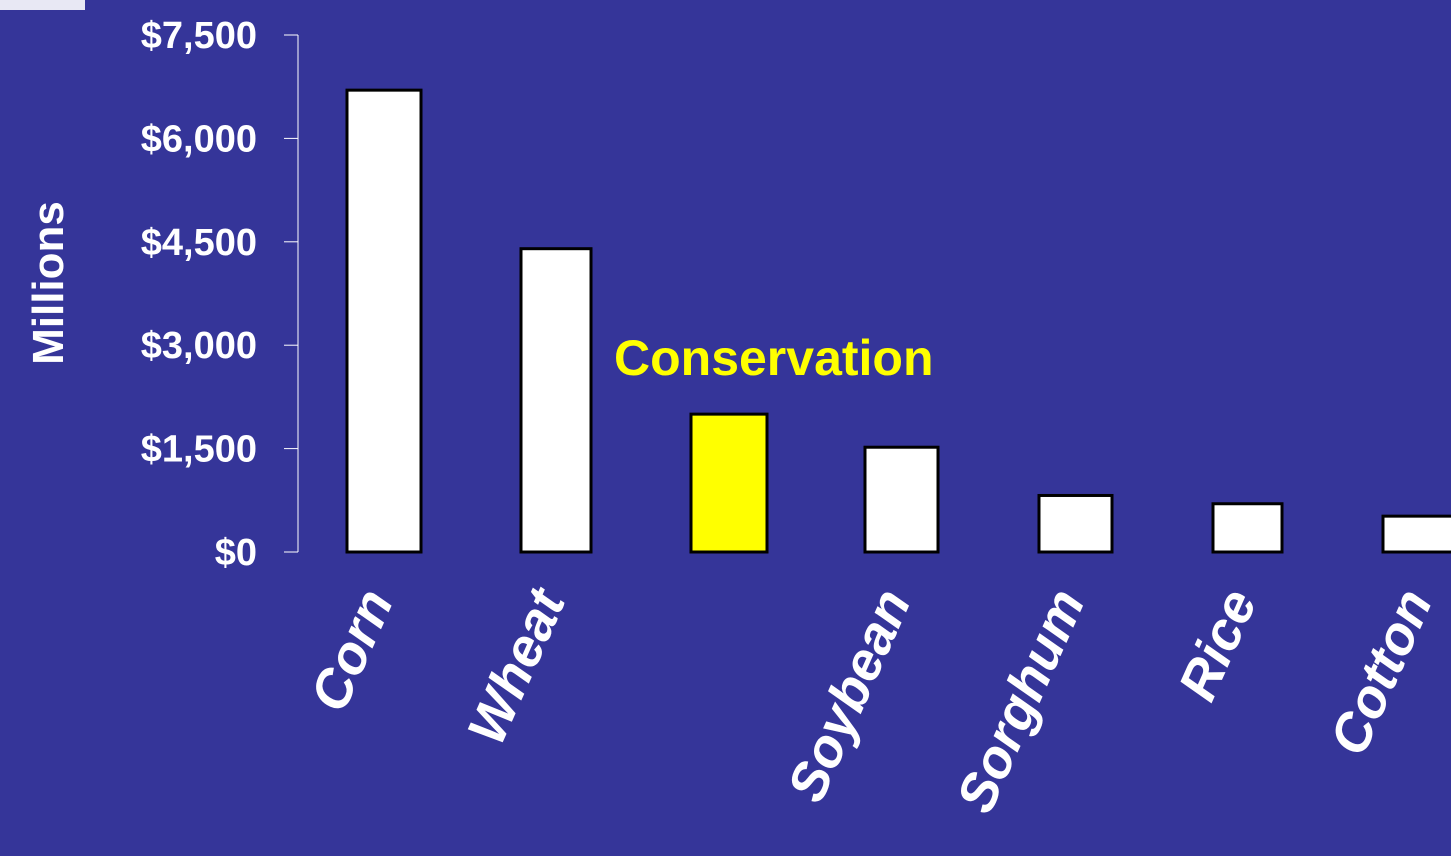 The image size is (1451, 856). What do you see at coordinates (774, 358) in the screenshot?
I see `conservation-annotation: Conservation` at bounding box center [774, 358].